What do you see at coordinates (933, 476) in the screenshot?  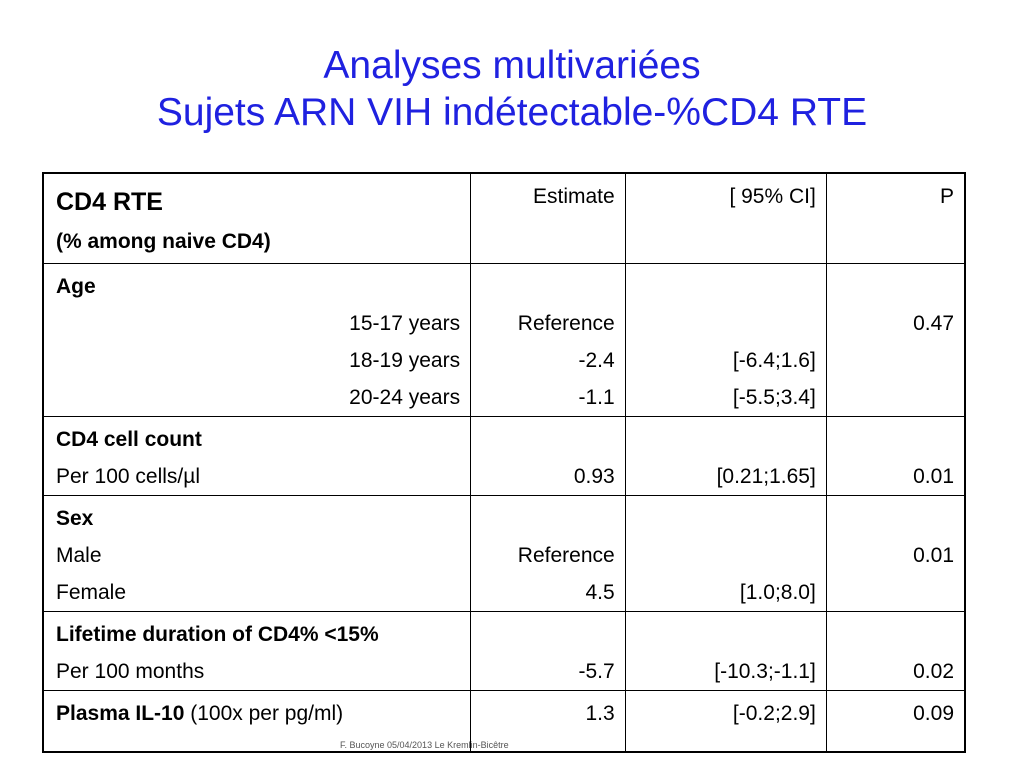 I see `cd4-p: 0.01` at bounding box center [933, 476].